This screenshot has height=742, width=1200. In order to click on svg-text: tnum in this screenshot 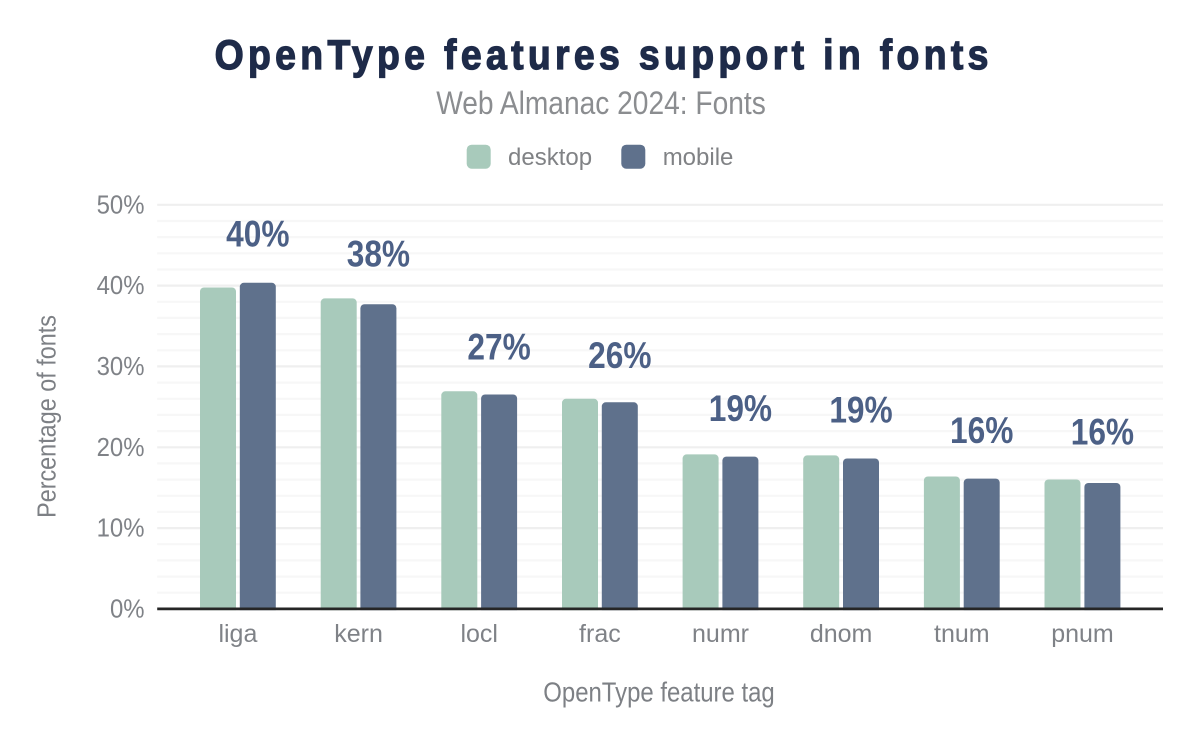, I will do `click(962, 634)`.